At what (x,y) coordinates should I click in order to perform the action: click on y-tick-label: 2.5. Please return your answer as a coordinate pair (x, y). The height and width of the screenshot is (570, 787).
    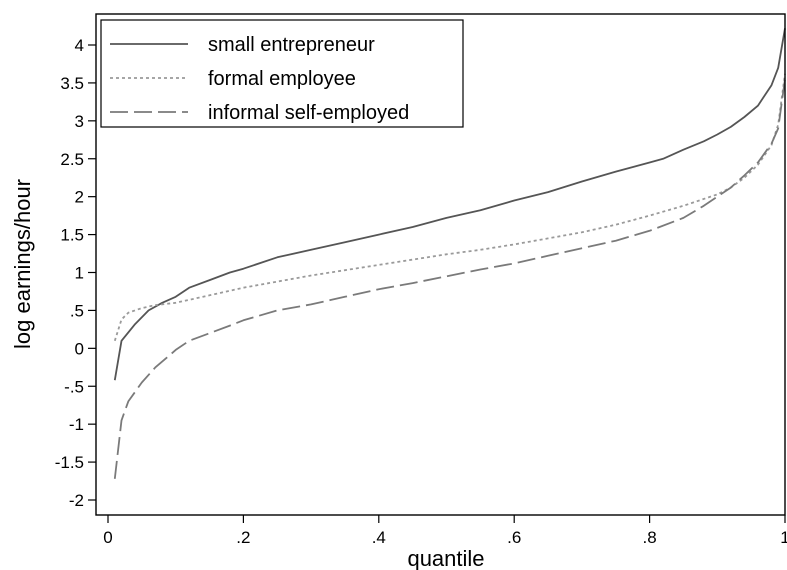
    Looking at the image, I should click on (72, 159).